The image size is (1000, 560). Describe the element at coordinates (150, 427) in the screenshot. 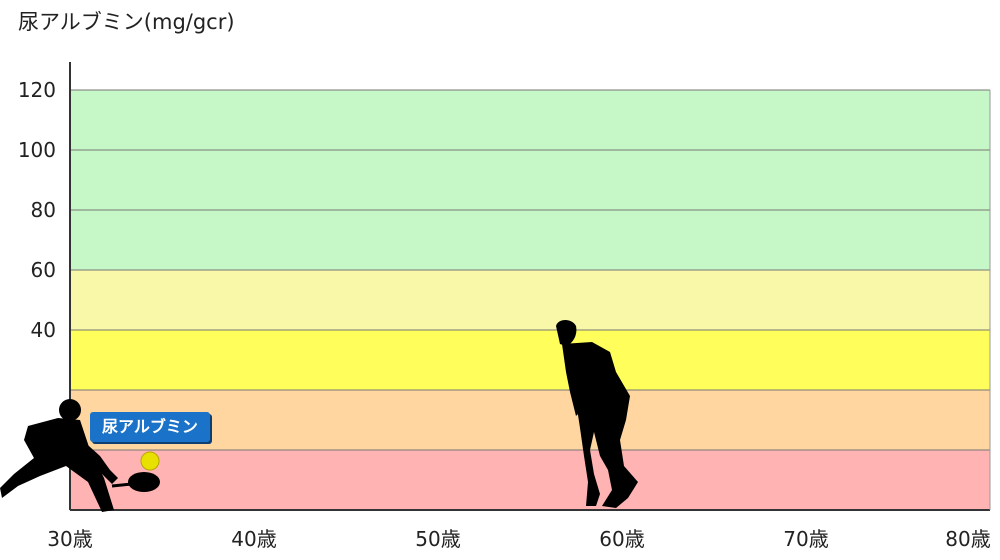

I see `series-label-badge: 尿アルブミン` at that location.